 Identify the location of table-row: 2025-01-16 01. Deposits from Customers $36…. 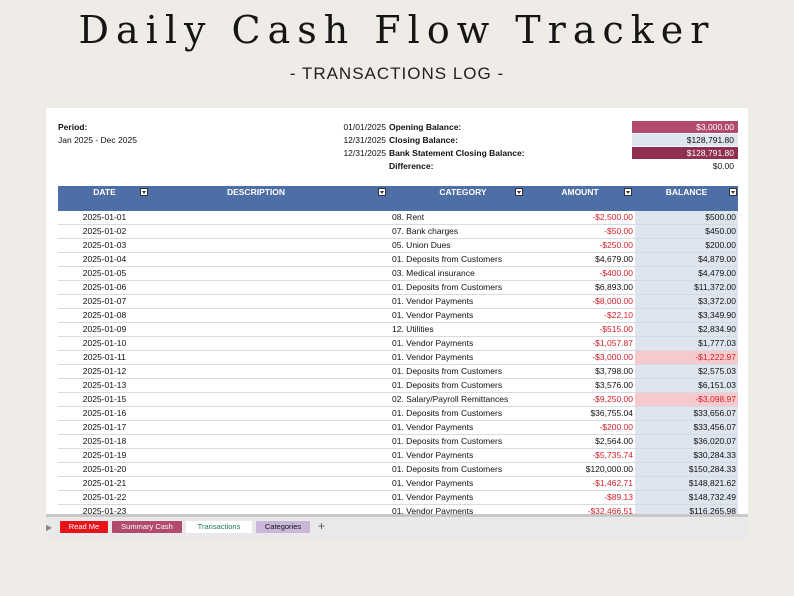
(398, 414).